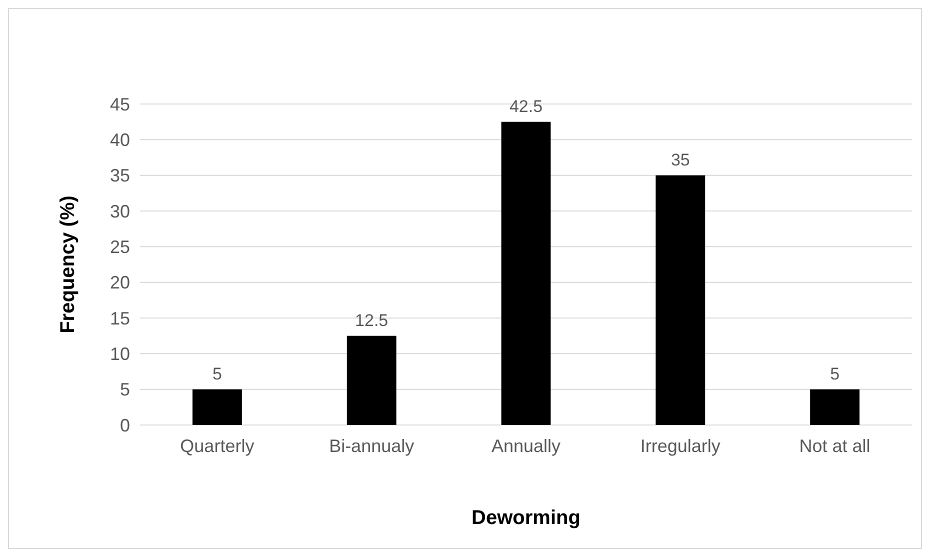 This screenshot has width=930, height=557. Describe the element at coordinates (120, 176) in the screenshot. I see `y-tick-label: 35` at that location.